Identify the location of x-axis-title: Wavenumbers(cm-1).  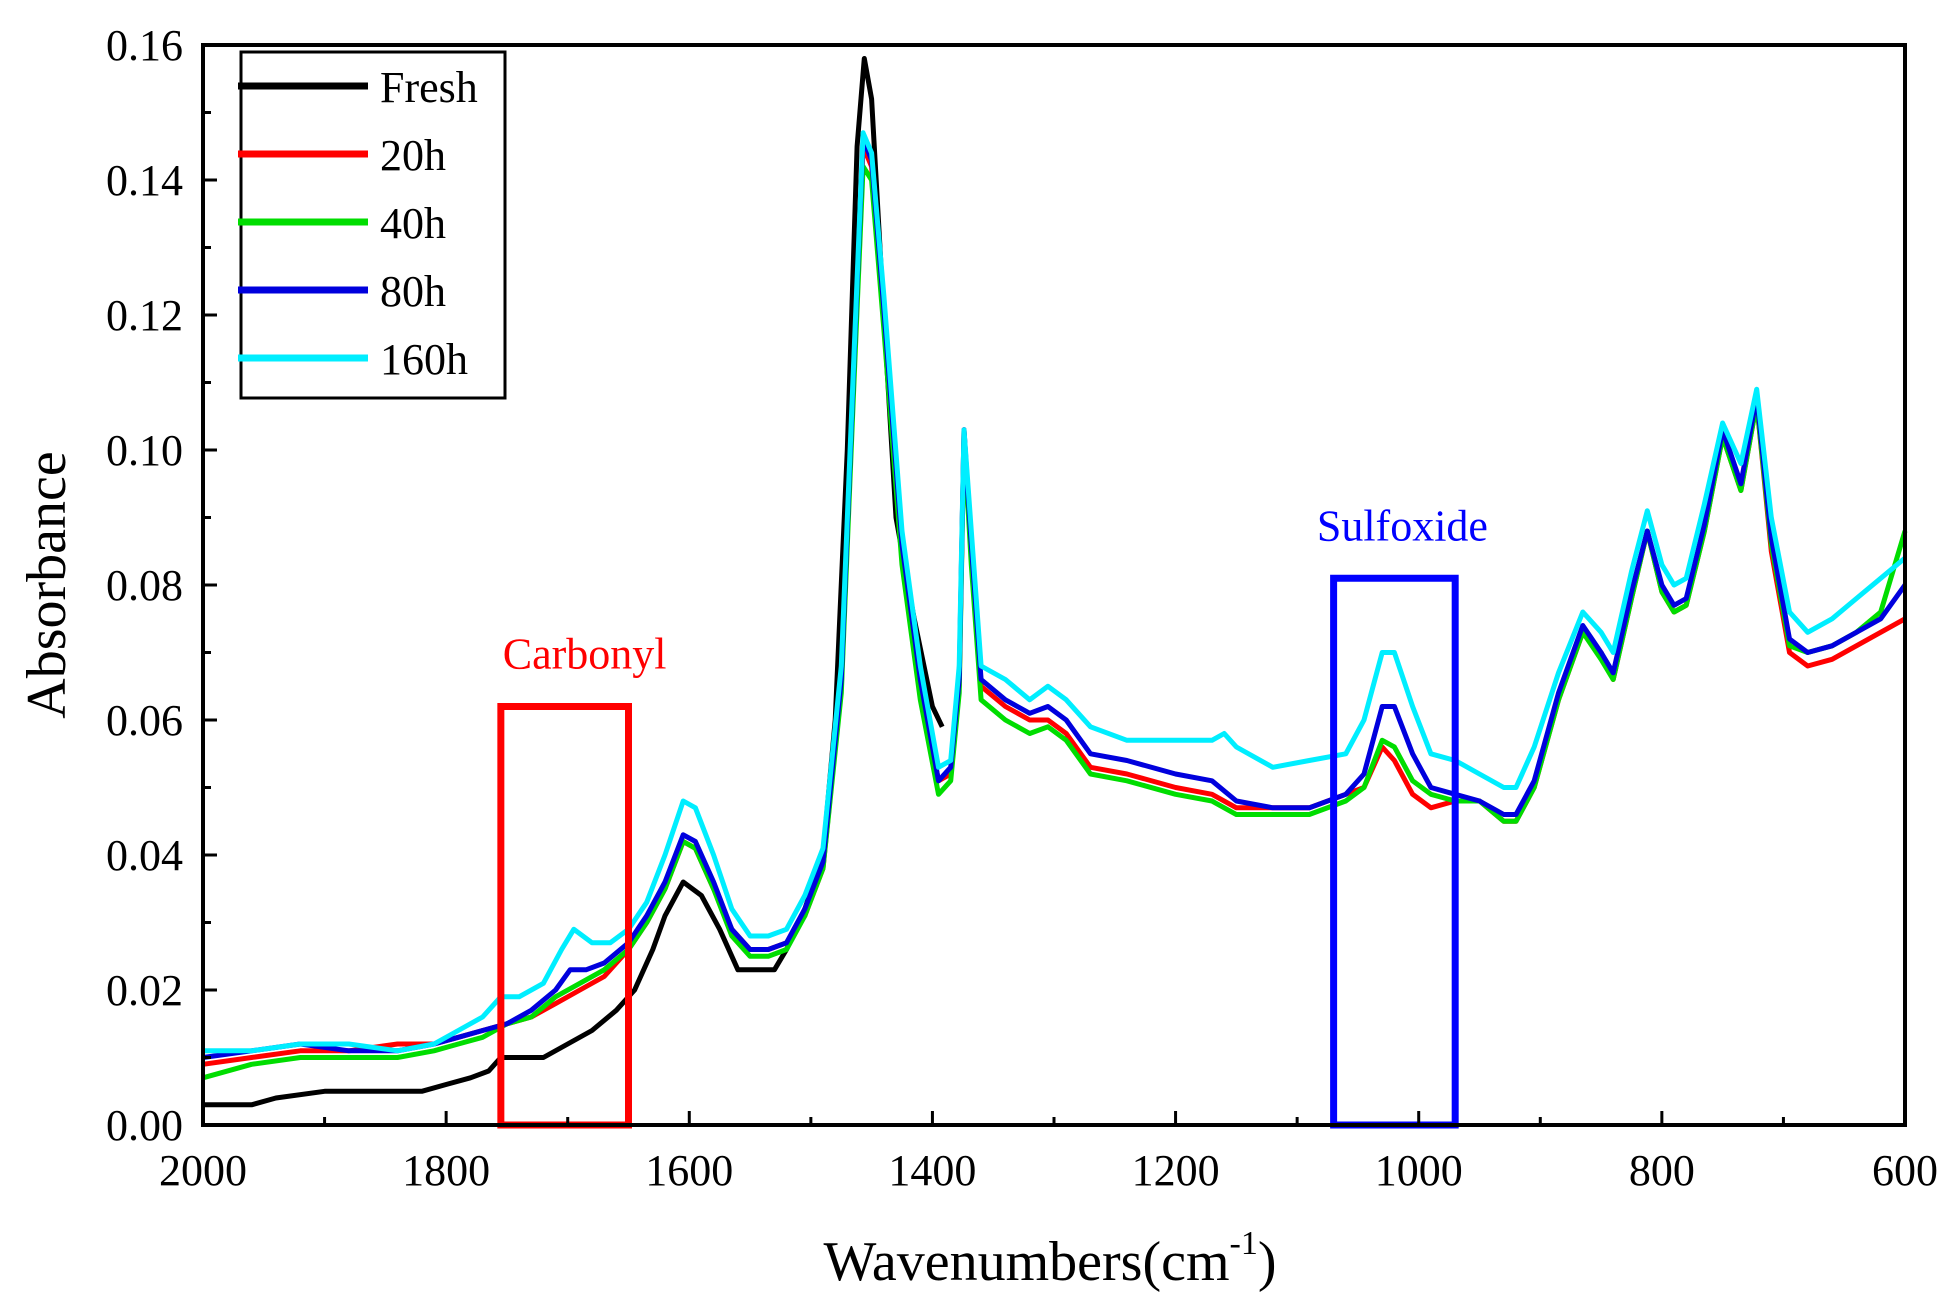
(1050, 1259).